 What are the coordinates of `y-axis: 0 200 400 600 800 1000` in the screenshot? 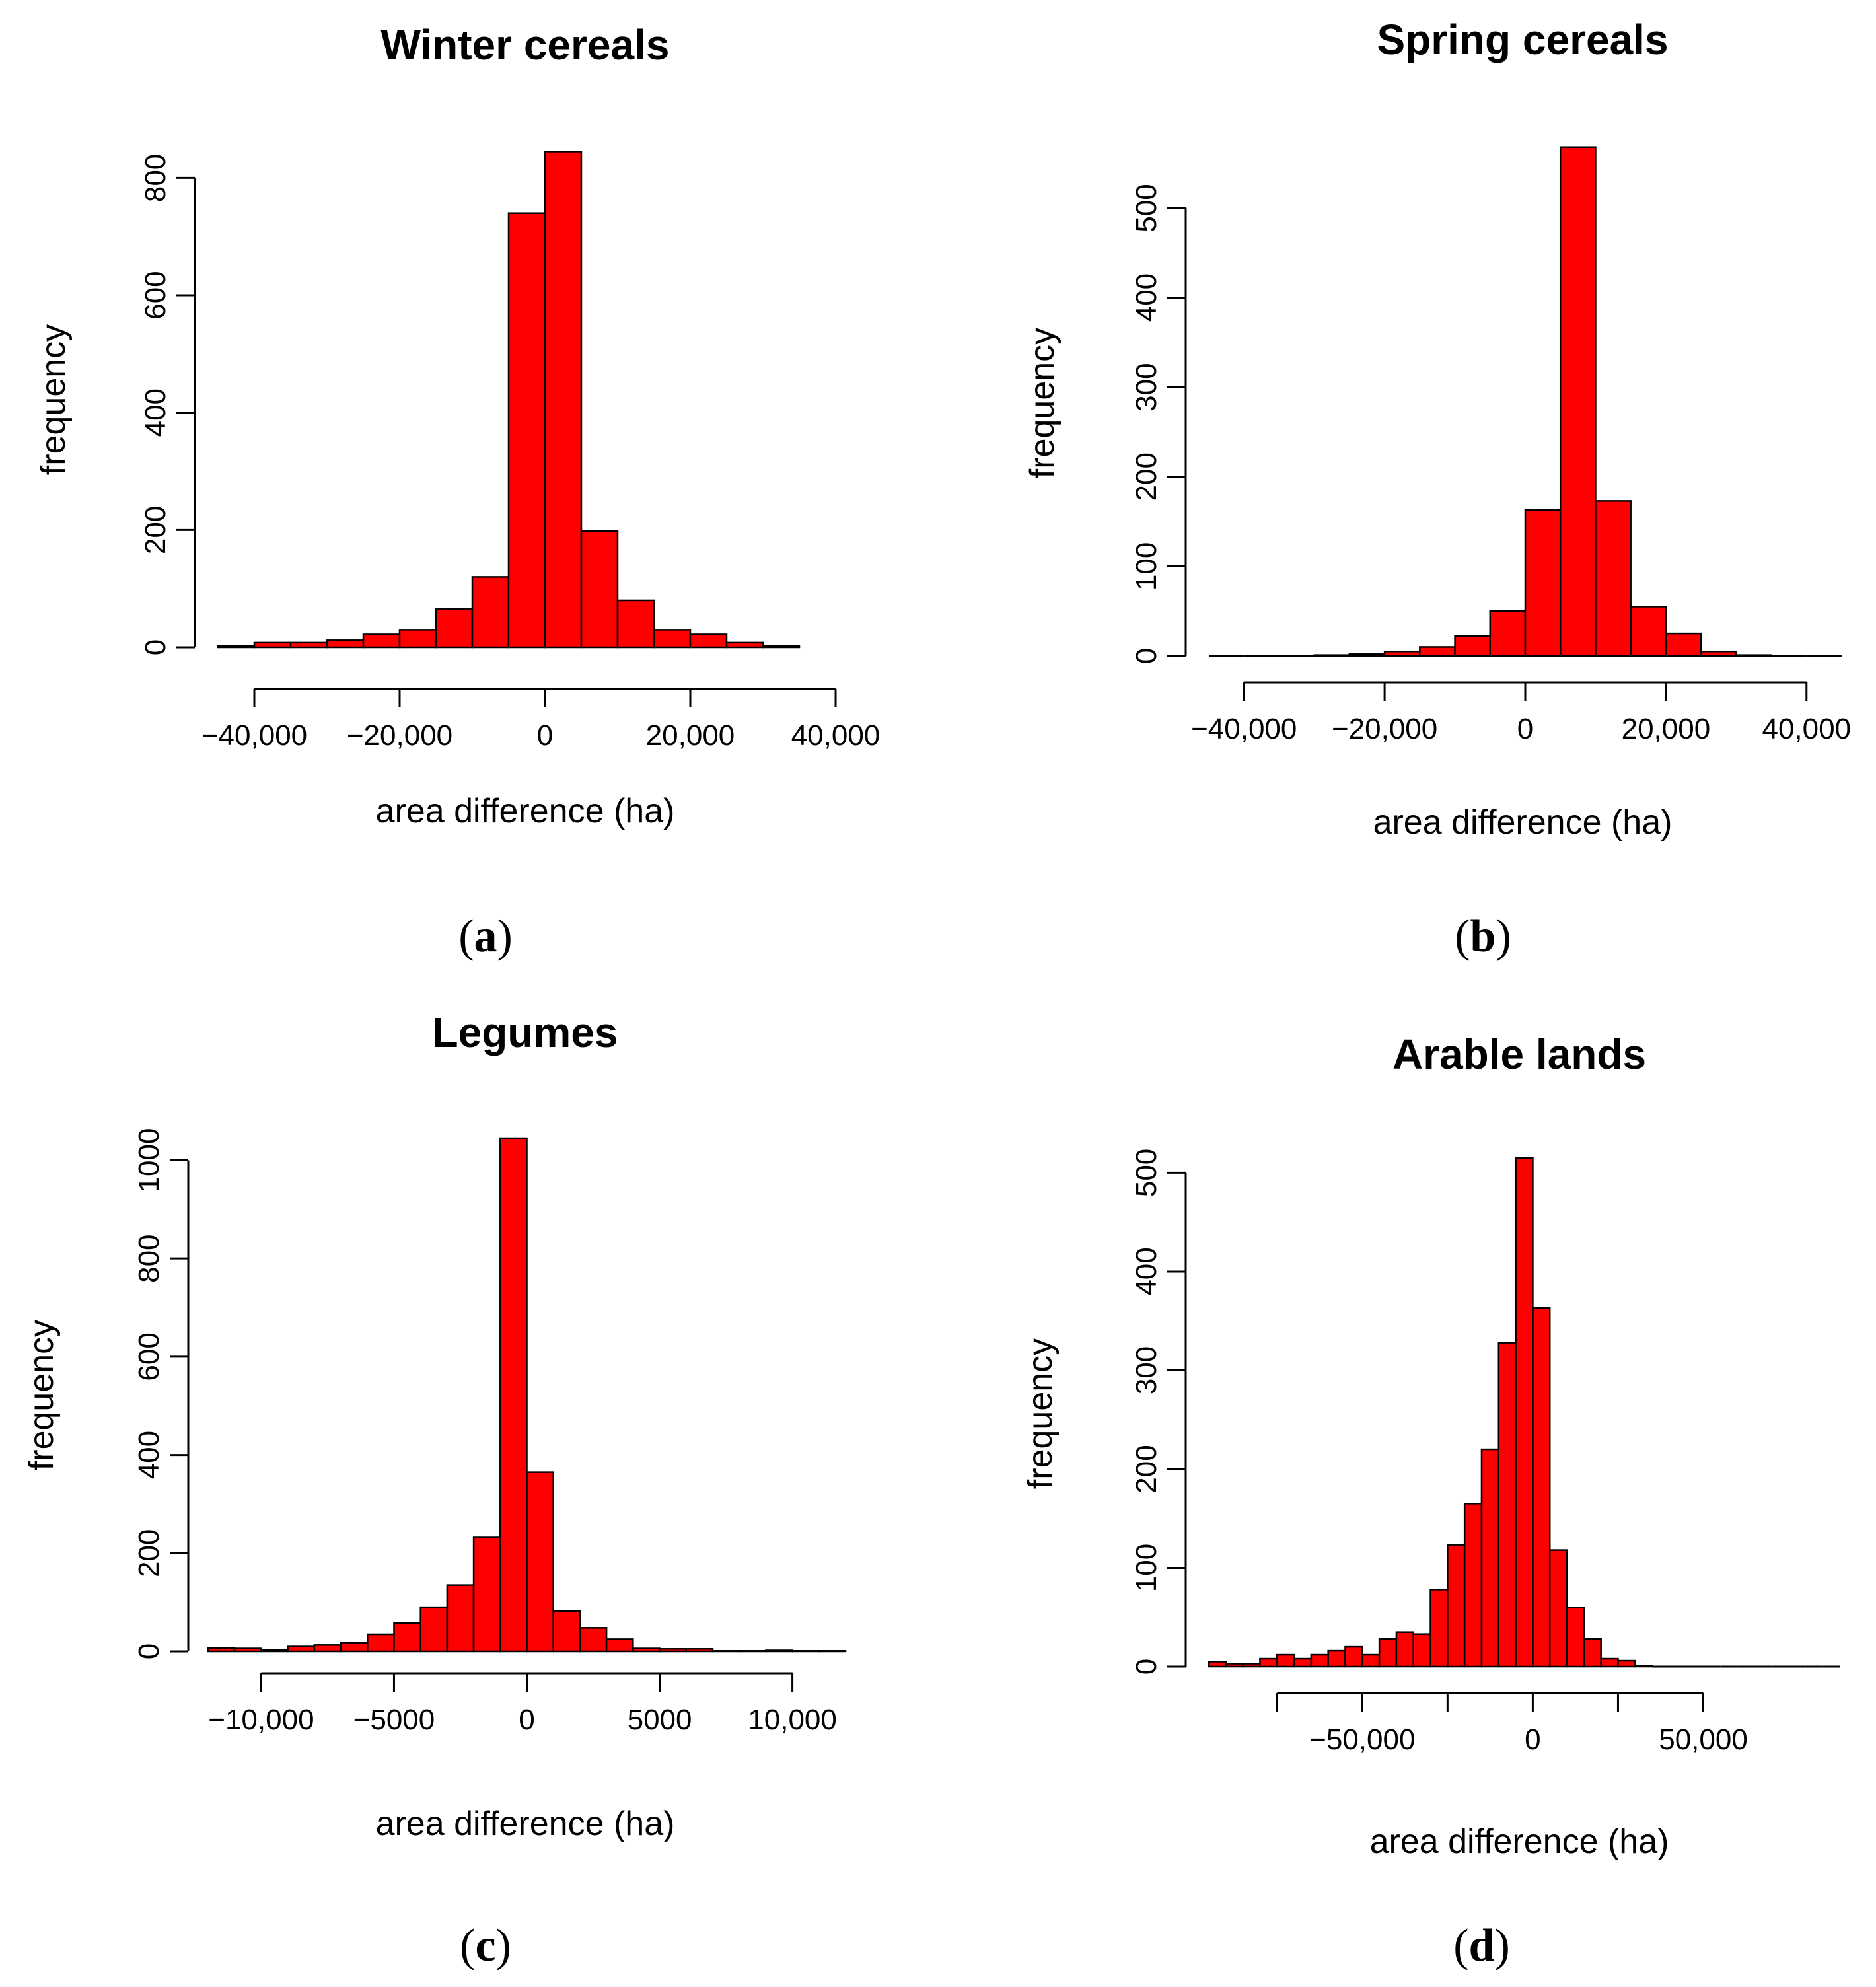 It's located at (161, 1393).